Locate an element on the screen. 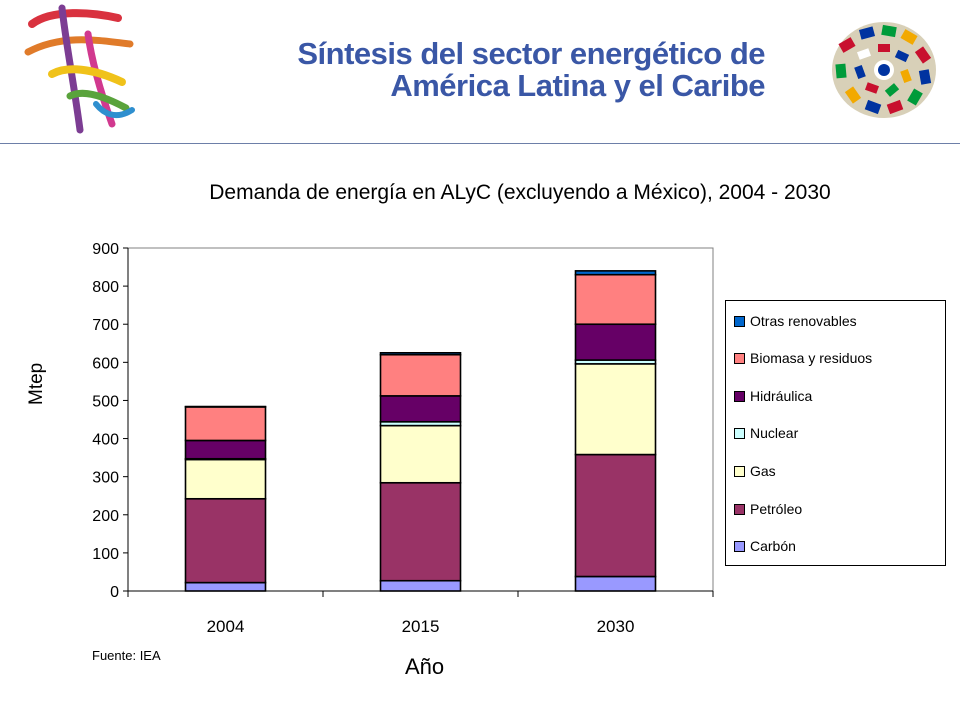 The width and height of the screenshot is (960, 720). legend-item: Petróleo is located at coordinates (768, 509).